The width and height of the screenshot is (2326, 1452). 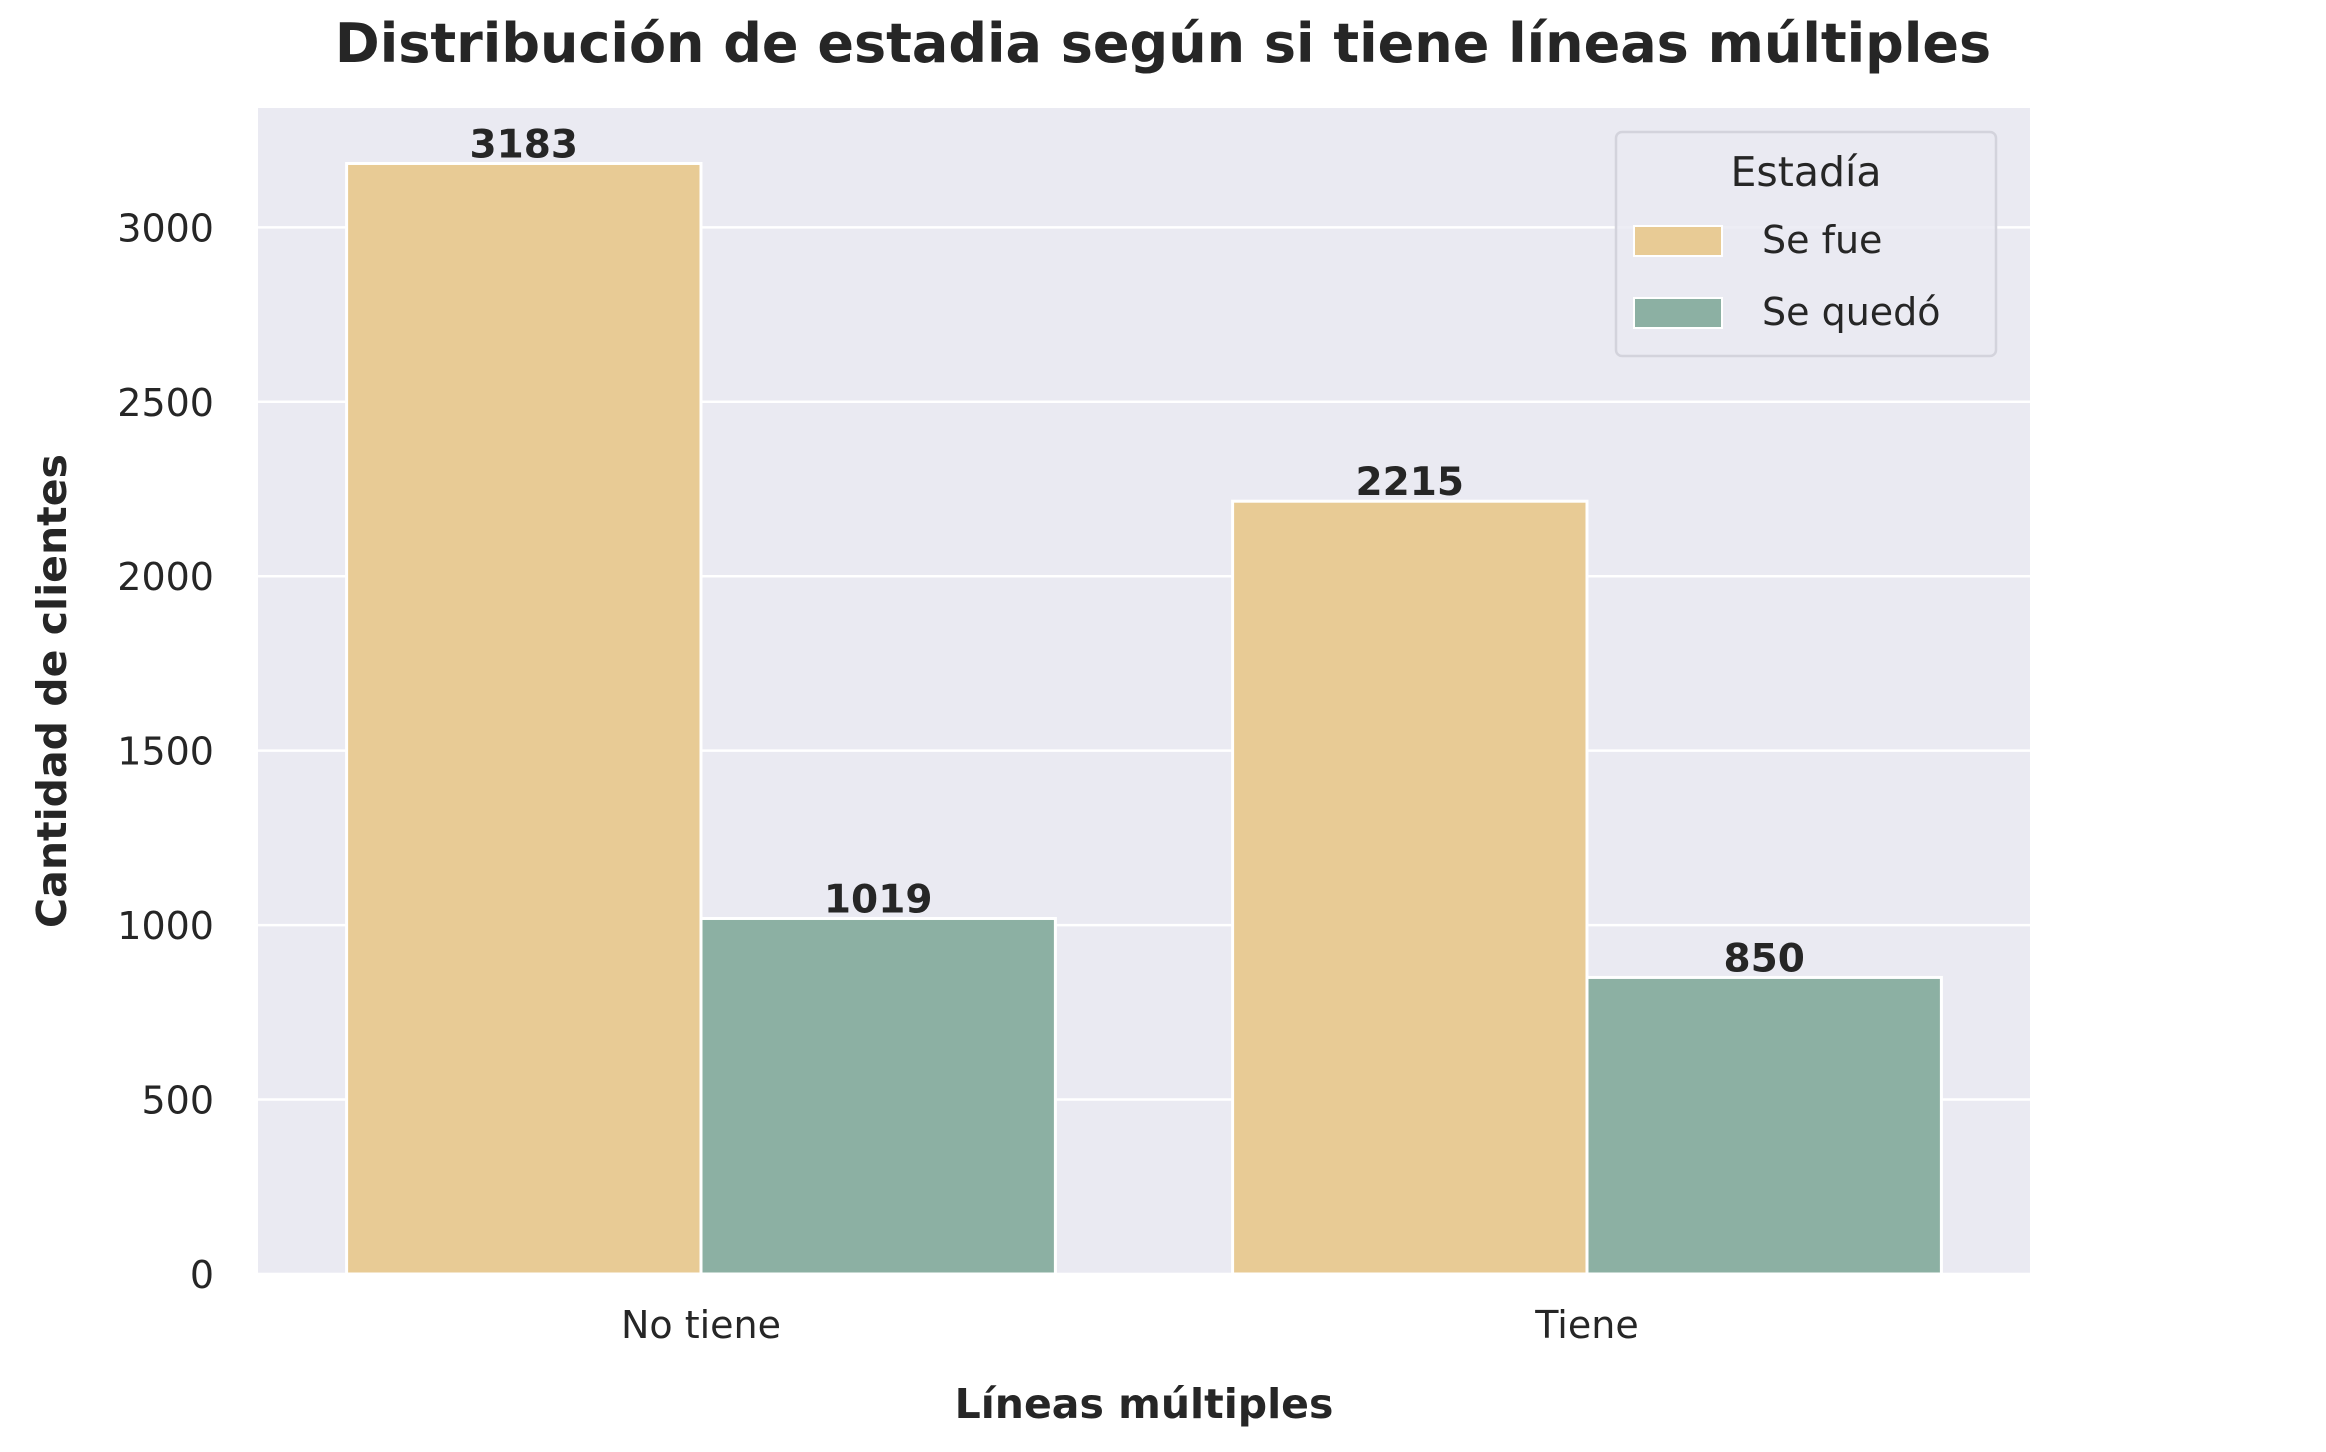 What do you see at coordinates (1805, 172) in the screenshot?
I see `legend-title: Estadía` at bounding box center [1805, 172].